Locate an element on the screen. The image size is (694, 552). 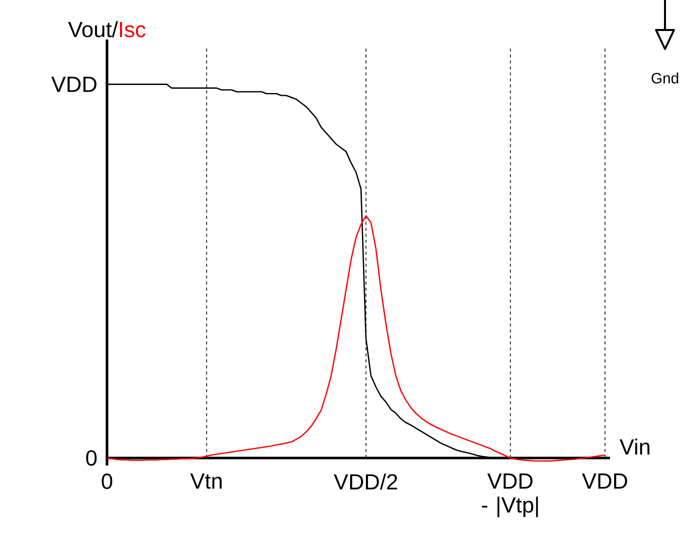
x-axis-title: Vin is located at coordinates (635, 446).